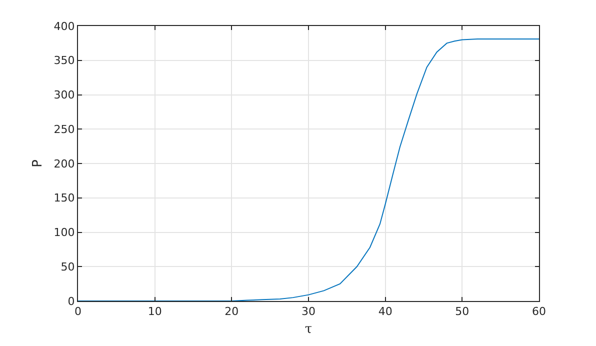 Image resolution: width=596 pixels, height=346 pixels. What do you see at coordinates (64, 233) in the screenshot?
I see `y-tick-label: 100` at bounding box center [64, 233].